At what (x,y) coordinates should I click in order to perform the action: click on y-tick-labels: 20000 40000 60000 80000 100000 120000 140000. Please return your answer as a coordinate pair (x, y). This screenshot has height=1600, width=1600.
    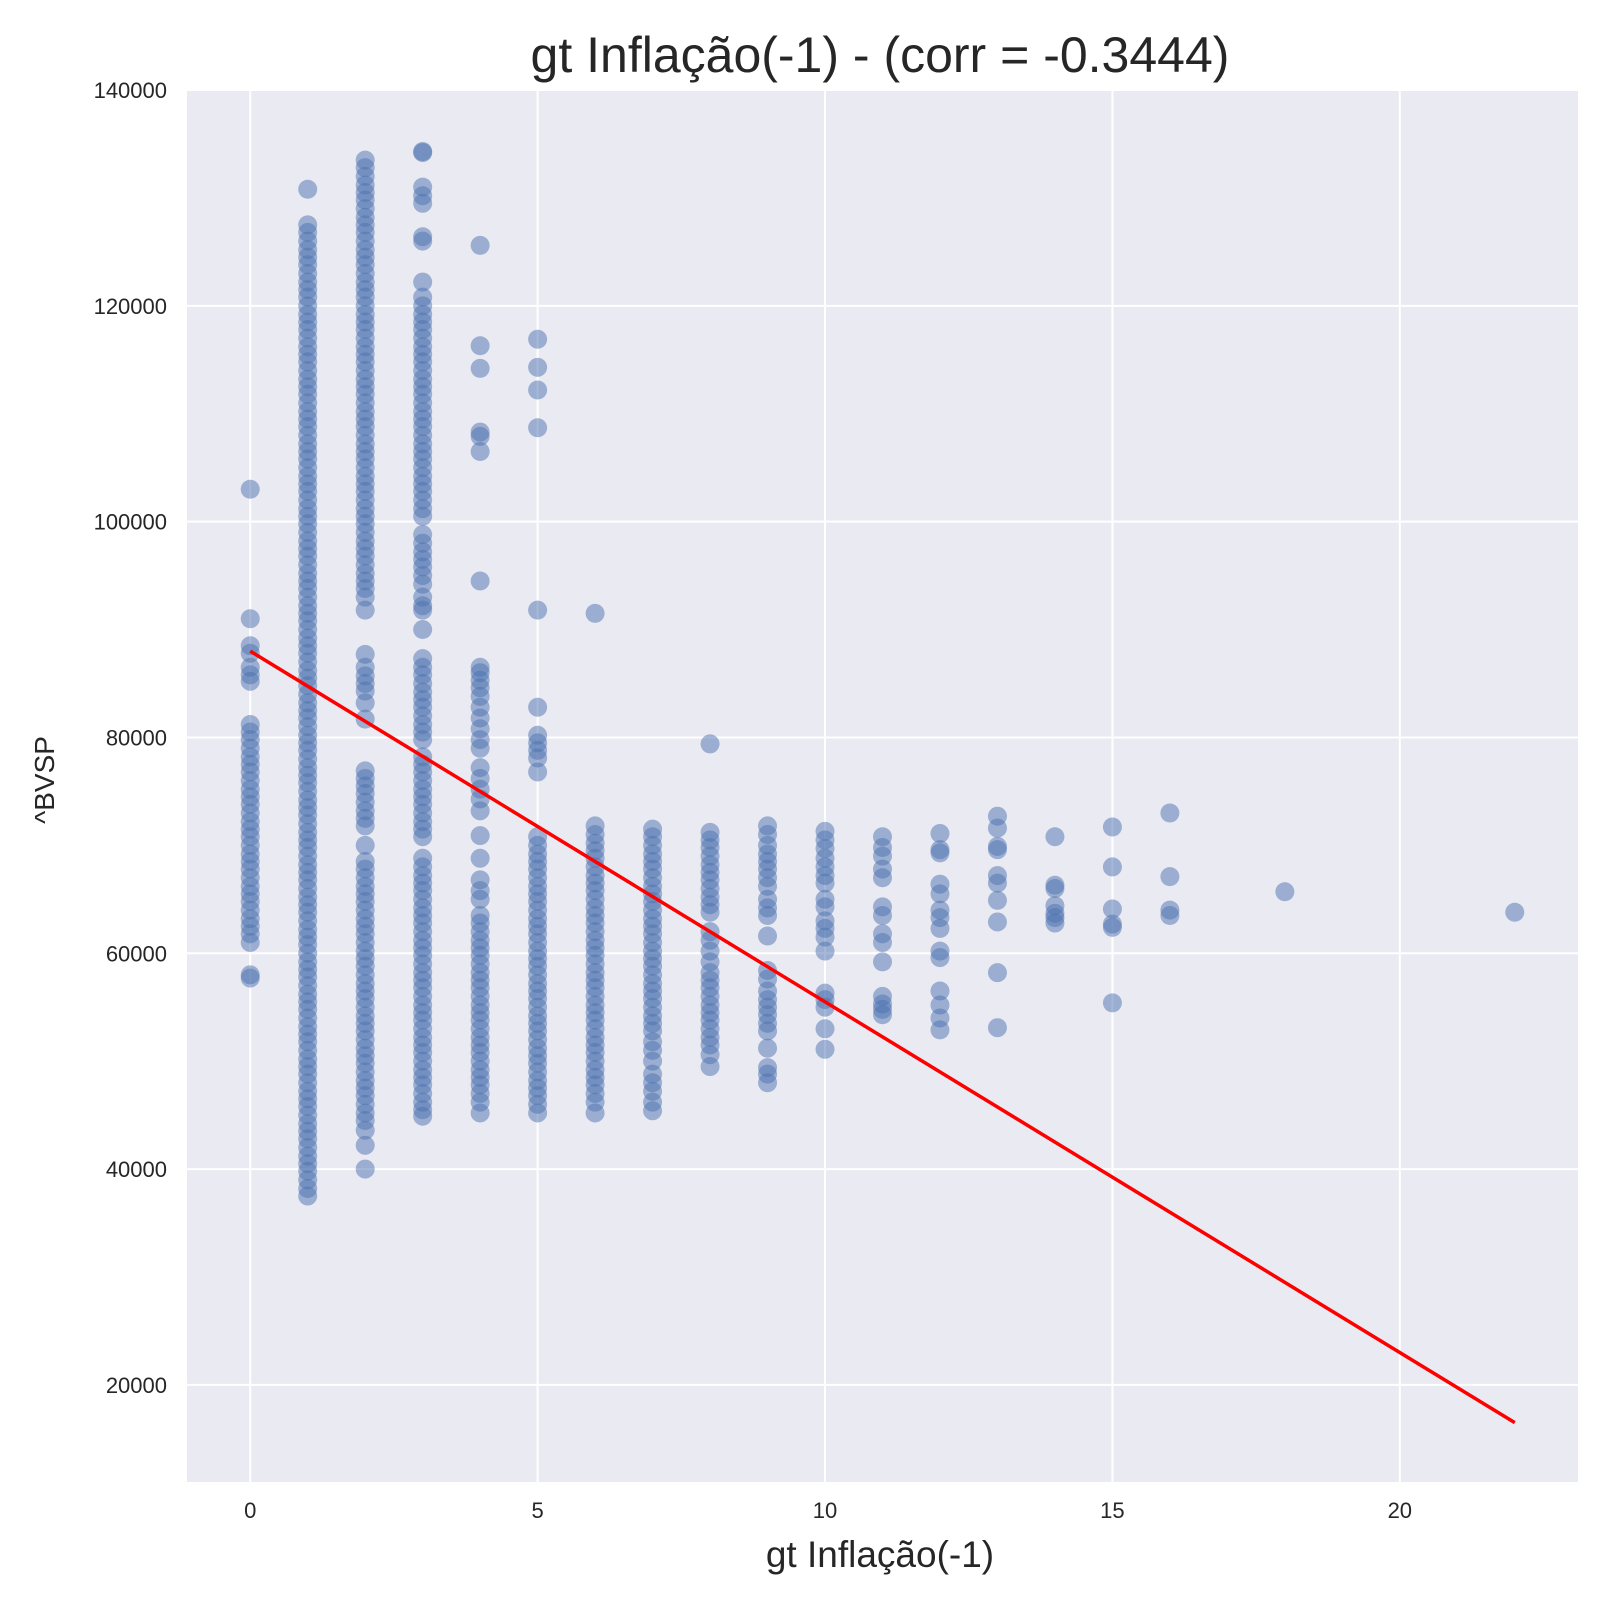
    Looking at the image, I should click on (130, 738).